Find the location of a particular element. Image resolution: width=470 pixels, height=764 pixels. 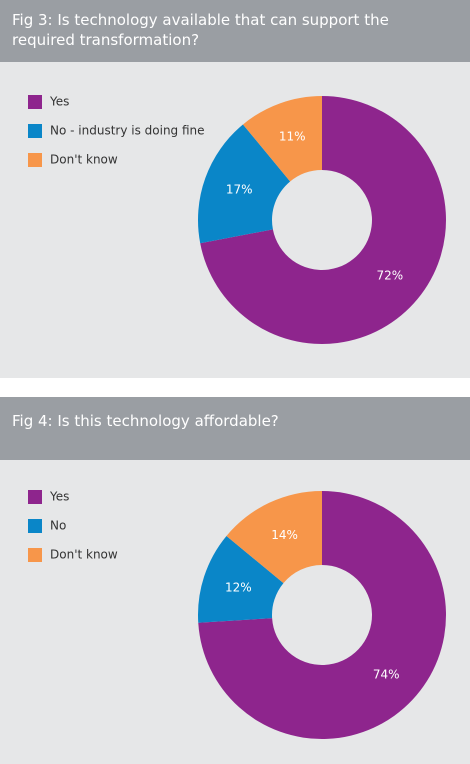

data-label: 14% is located at coordinates (284, 535).